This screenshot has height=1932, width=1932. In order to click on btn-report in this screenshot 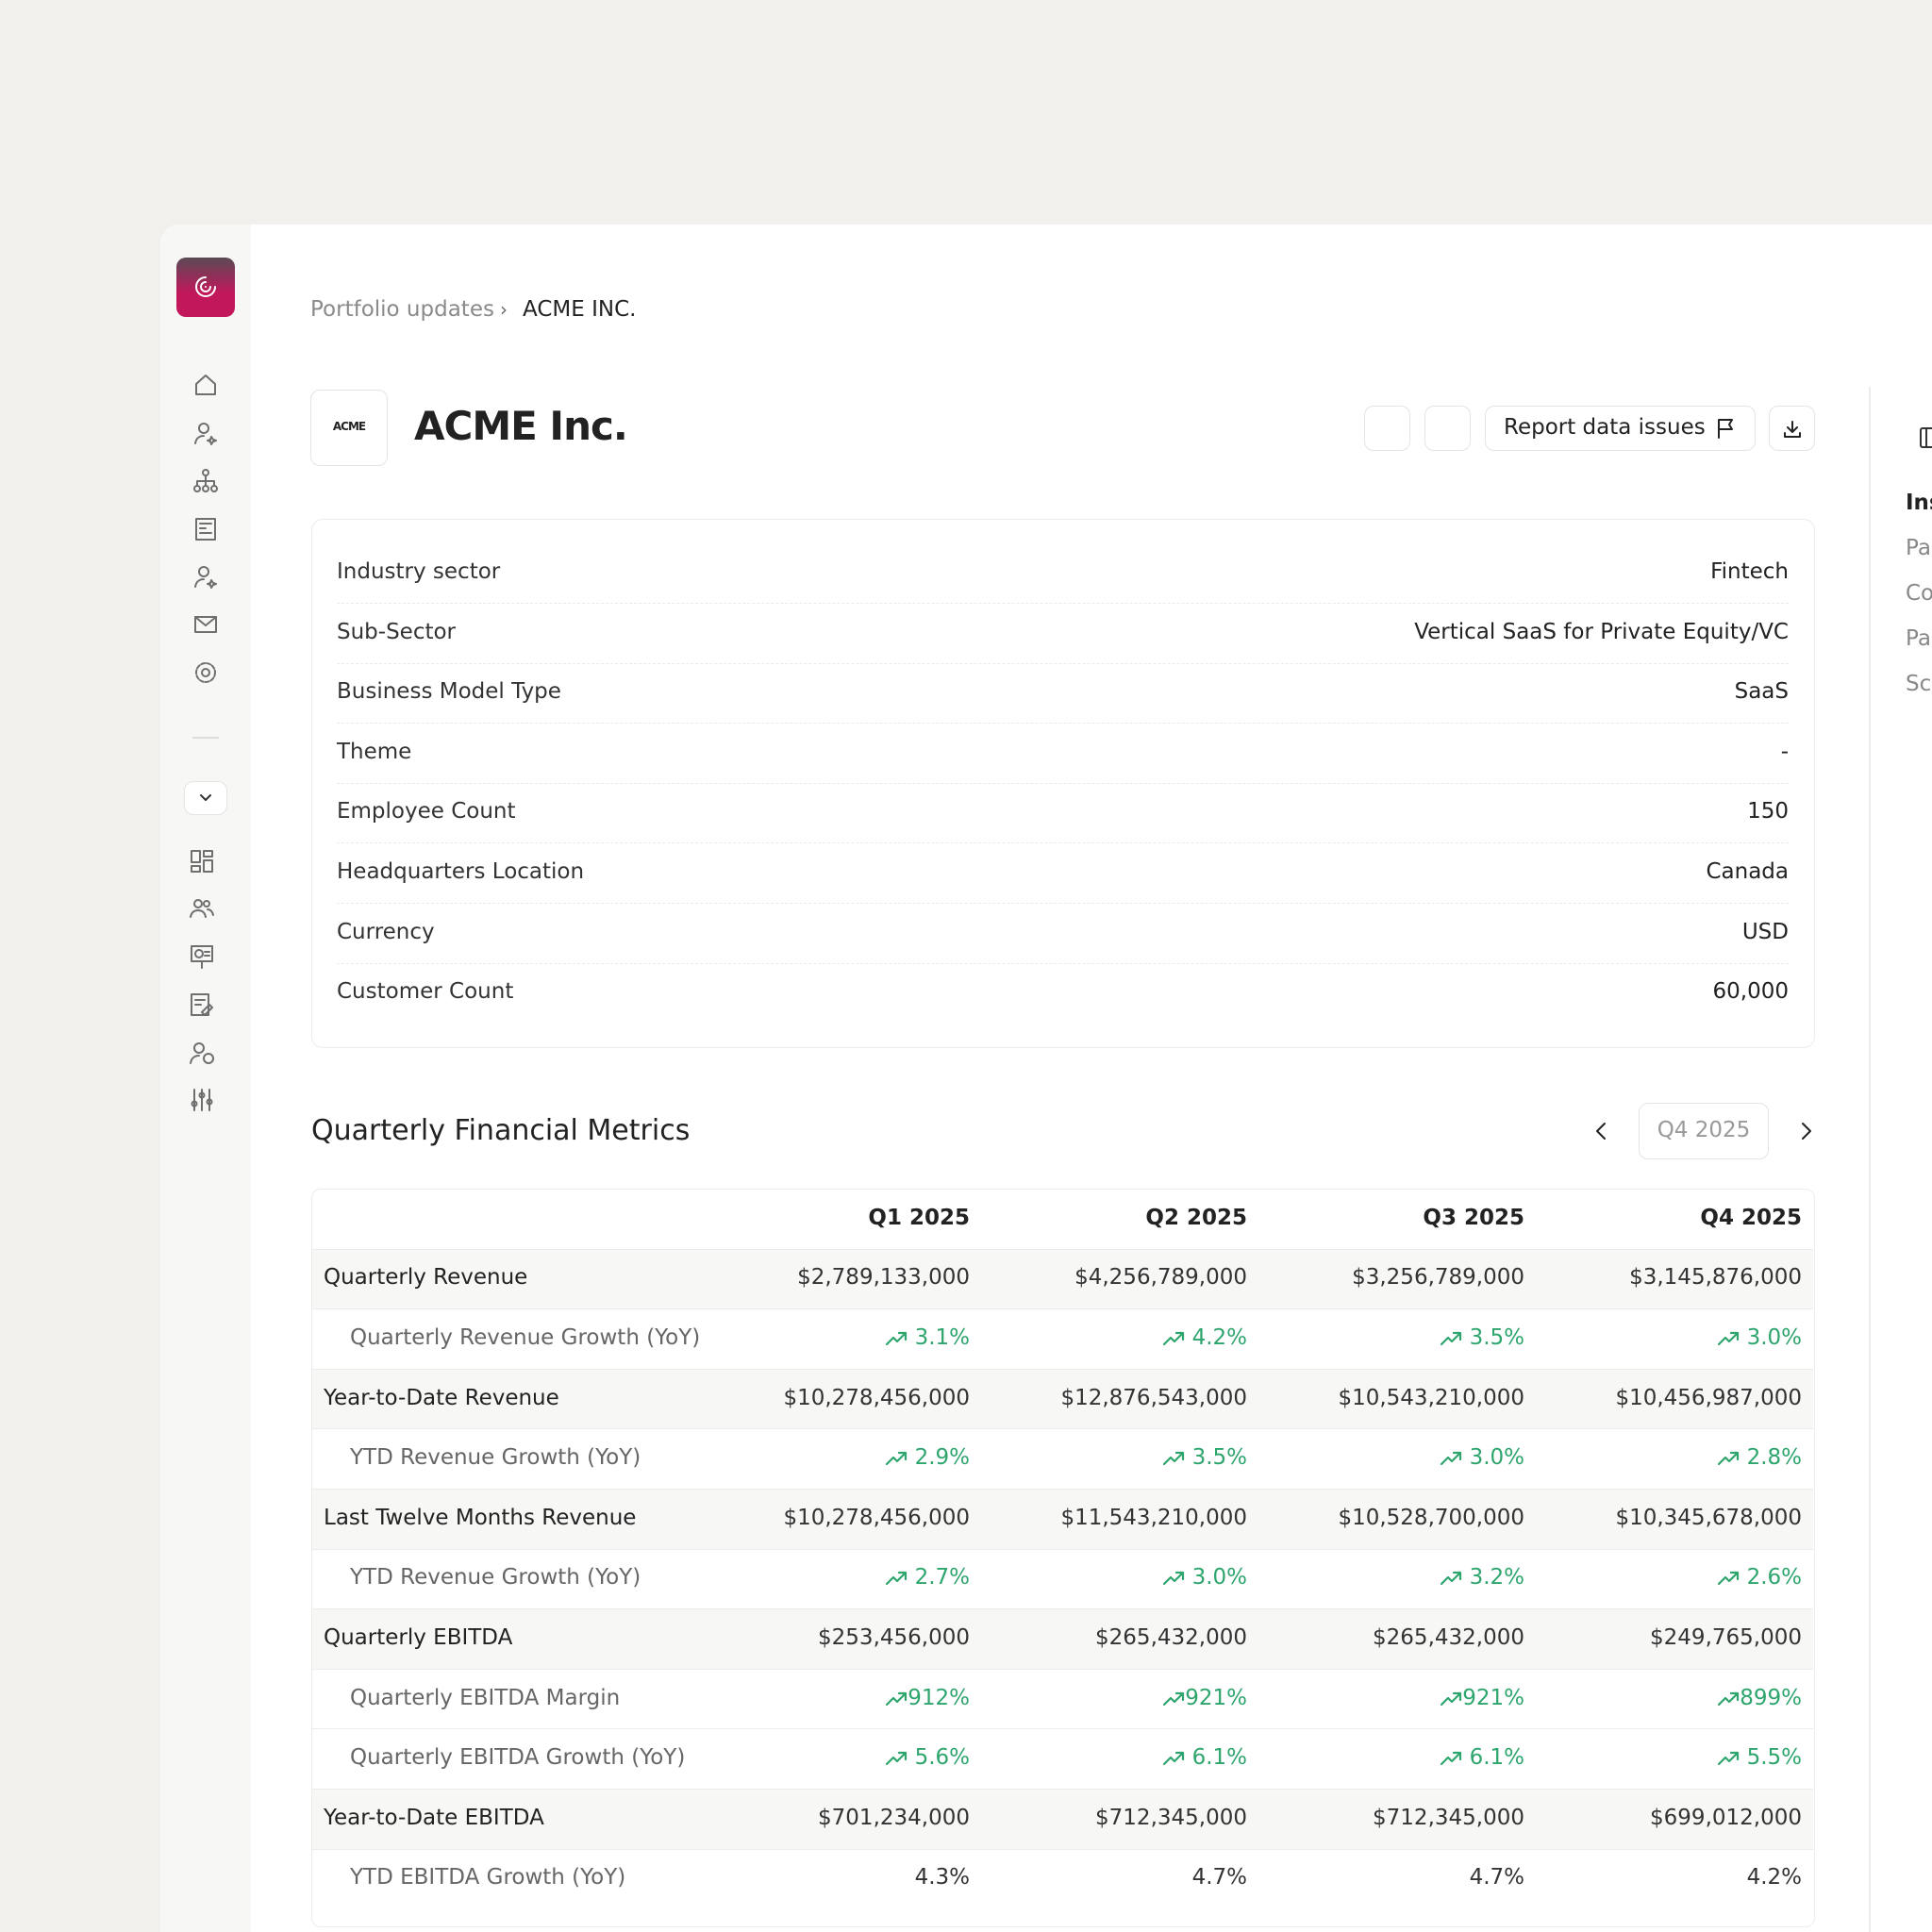, I will do `click(1621, 429)`.